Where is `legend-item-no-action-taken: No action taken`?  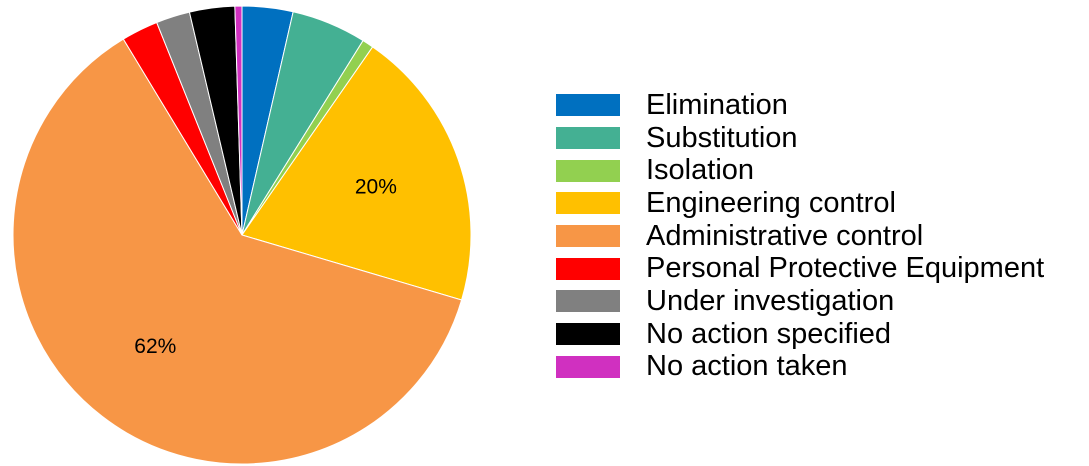 legend-item-no-action-taken: No action taken is located at coordinates (800, 367).